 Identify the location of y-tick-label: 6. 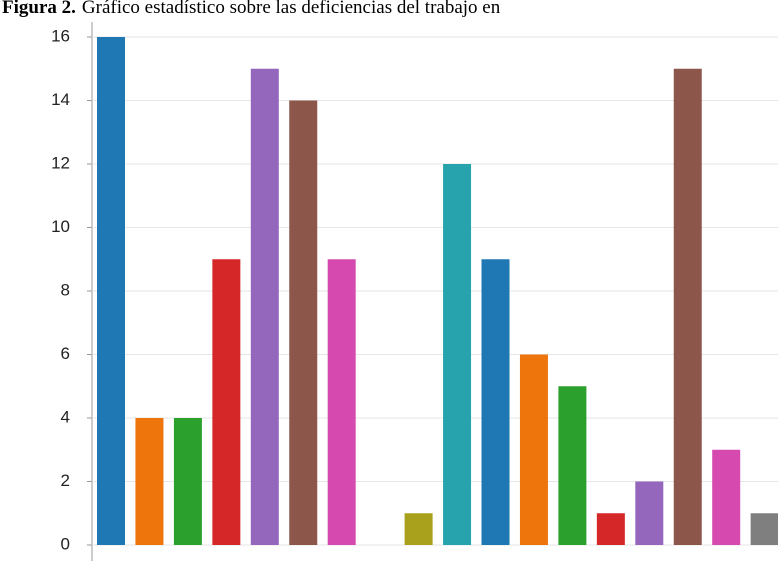
(65, 353).